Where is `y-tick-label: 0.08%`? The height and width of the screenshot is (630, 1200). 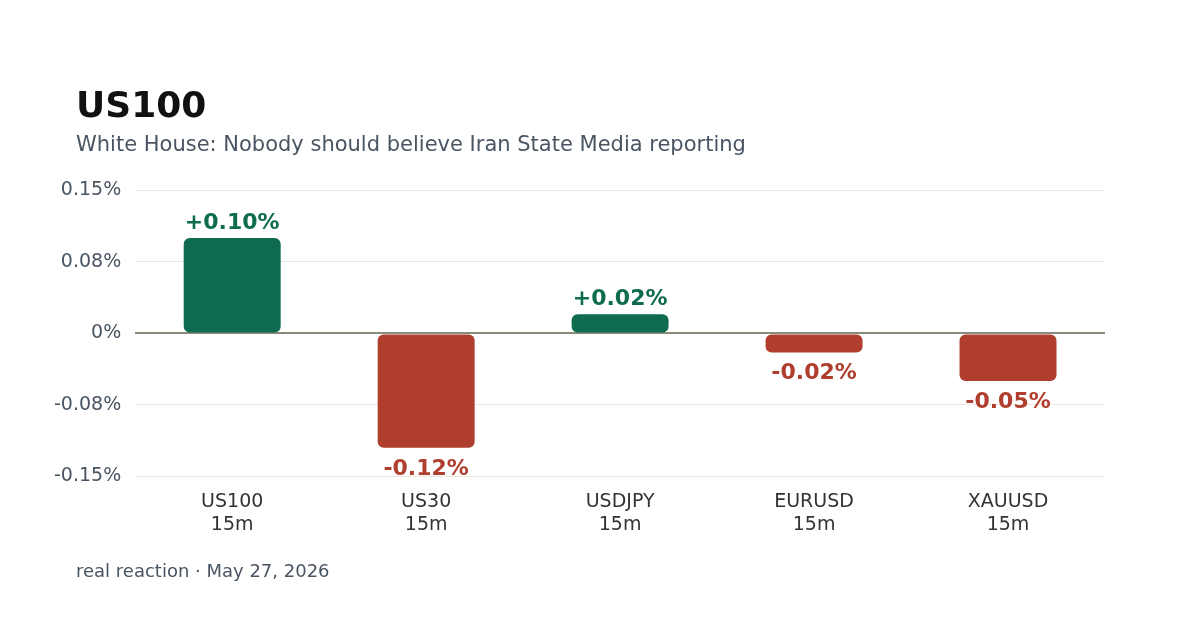
y-tick-label: 0.08% is located at coordinates (91, 259).